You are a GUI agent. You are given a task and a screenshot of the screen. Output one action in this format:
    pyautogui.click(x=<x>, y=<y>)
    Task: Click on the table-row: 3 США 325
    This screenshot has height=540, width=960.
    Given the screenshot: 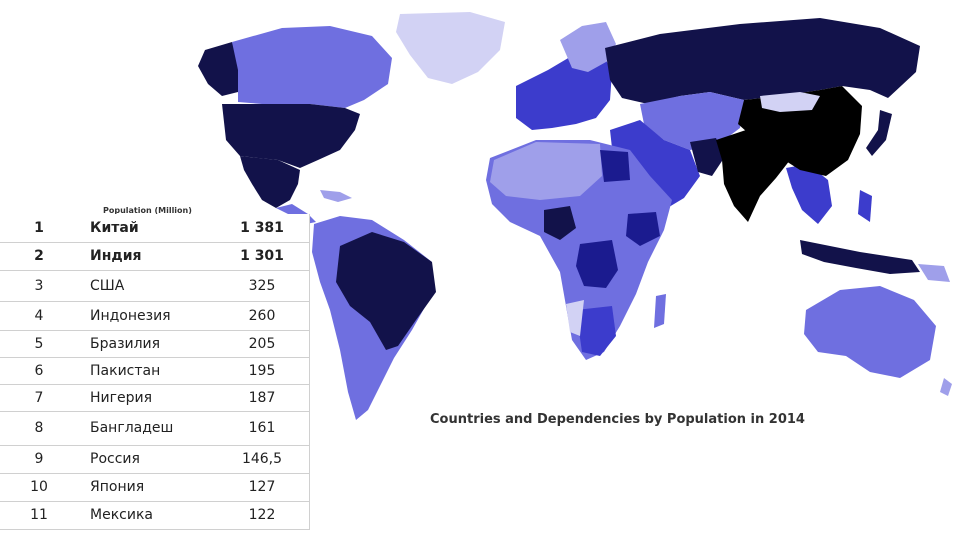 What is the action you would take?
    pyautogui.click(x=155, y=286)
    